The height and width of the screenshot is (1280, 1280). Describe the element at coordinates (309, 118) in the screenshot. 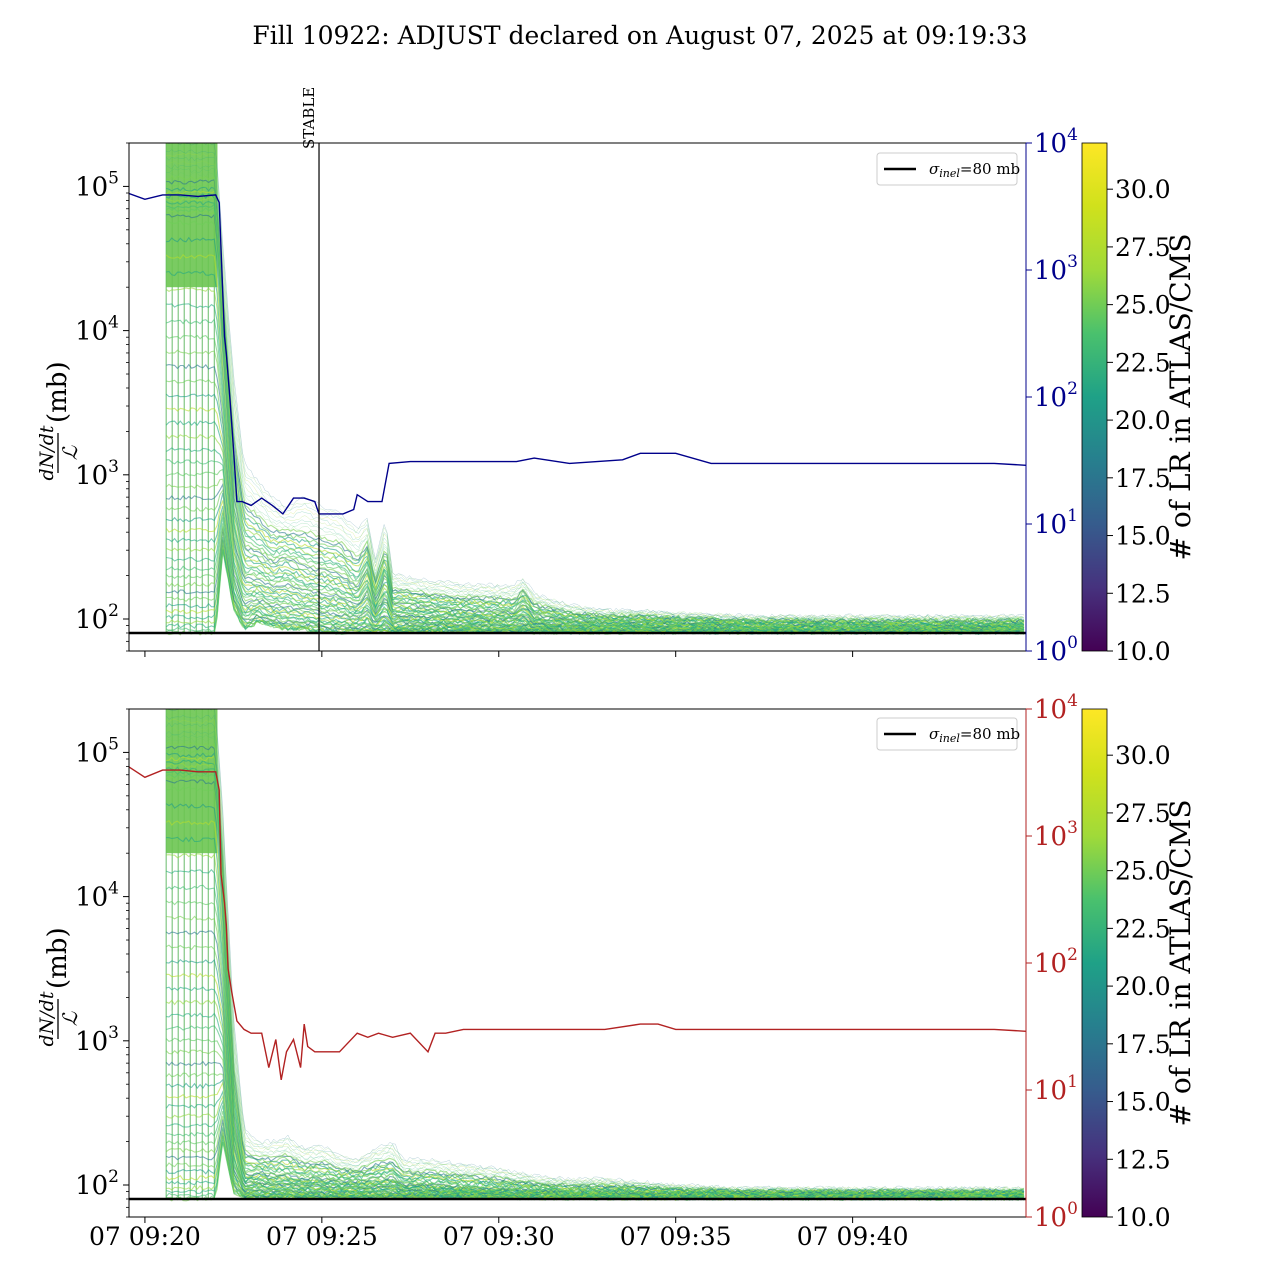

I see `stable-marker-label: STABLE` at that location.